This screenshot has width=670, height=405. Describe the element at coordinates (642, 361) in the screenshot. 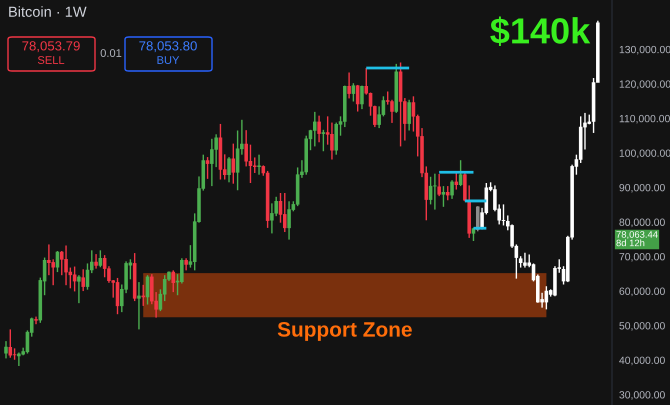

I see `y-tick-label: 40,000.00` at that location.